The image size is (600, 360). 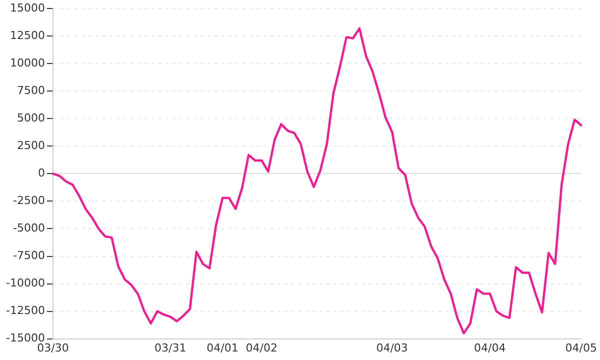 What do you see at coordinates (25, 283) in the screenshot?
I see `y-tick-label: -10000` at bounding box center [25, 283].